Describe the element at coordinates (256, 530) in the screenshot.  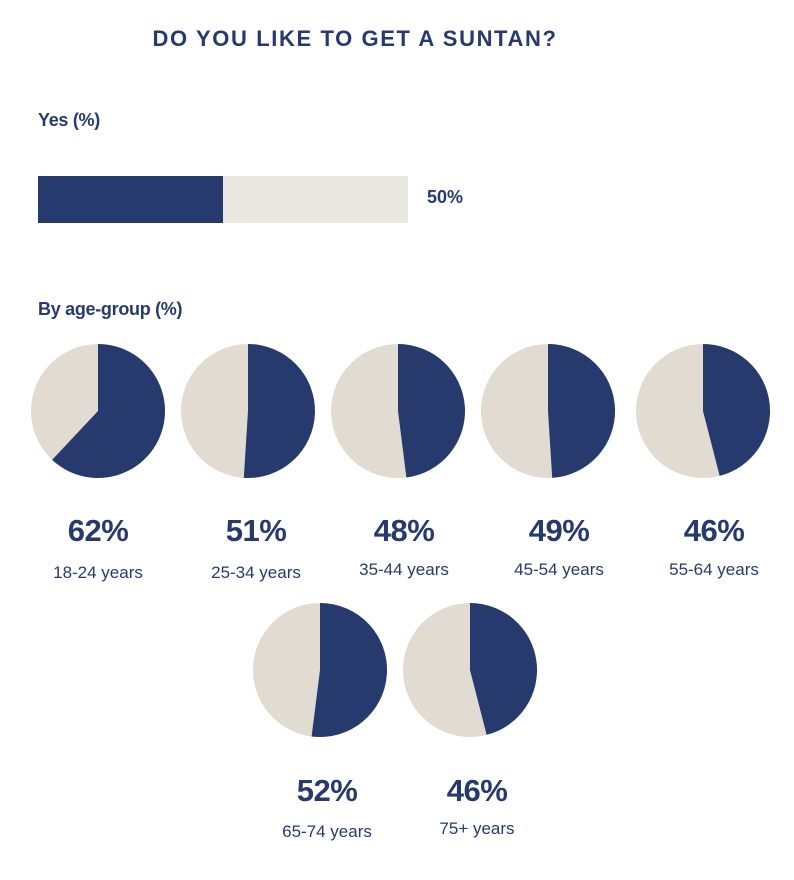
I see `pie-value-label: 51%` at that location.